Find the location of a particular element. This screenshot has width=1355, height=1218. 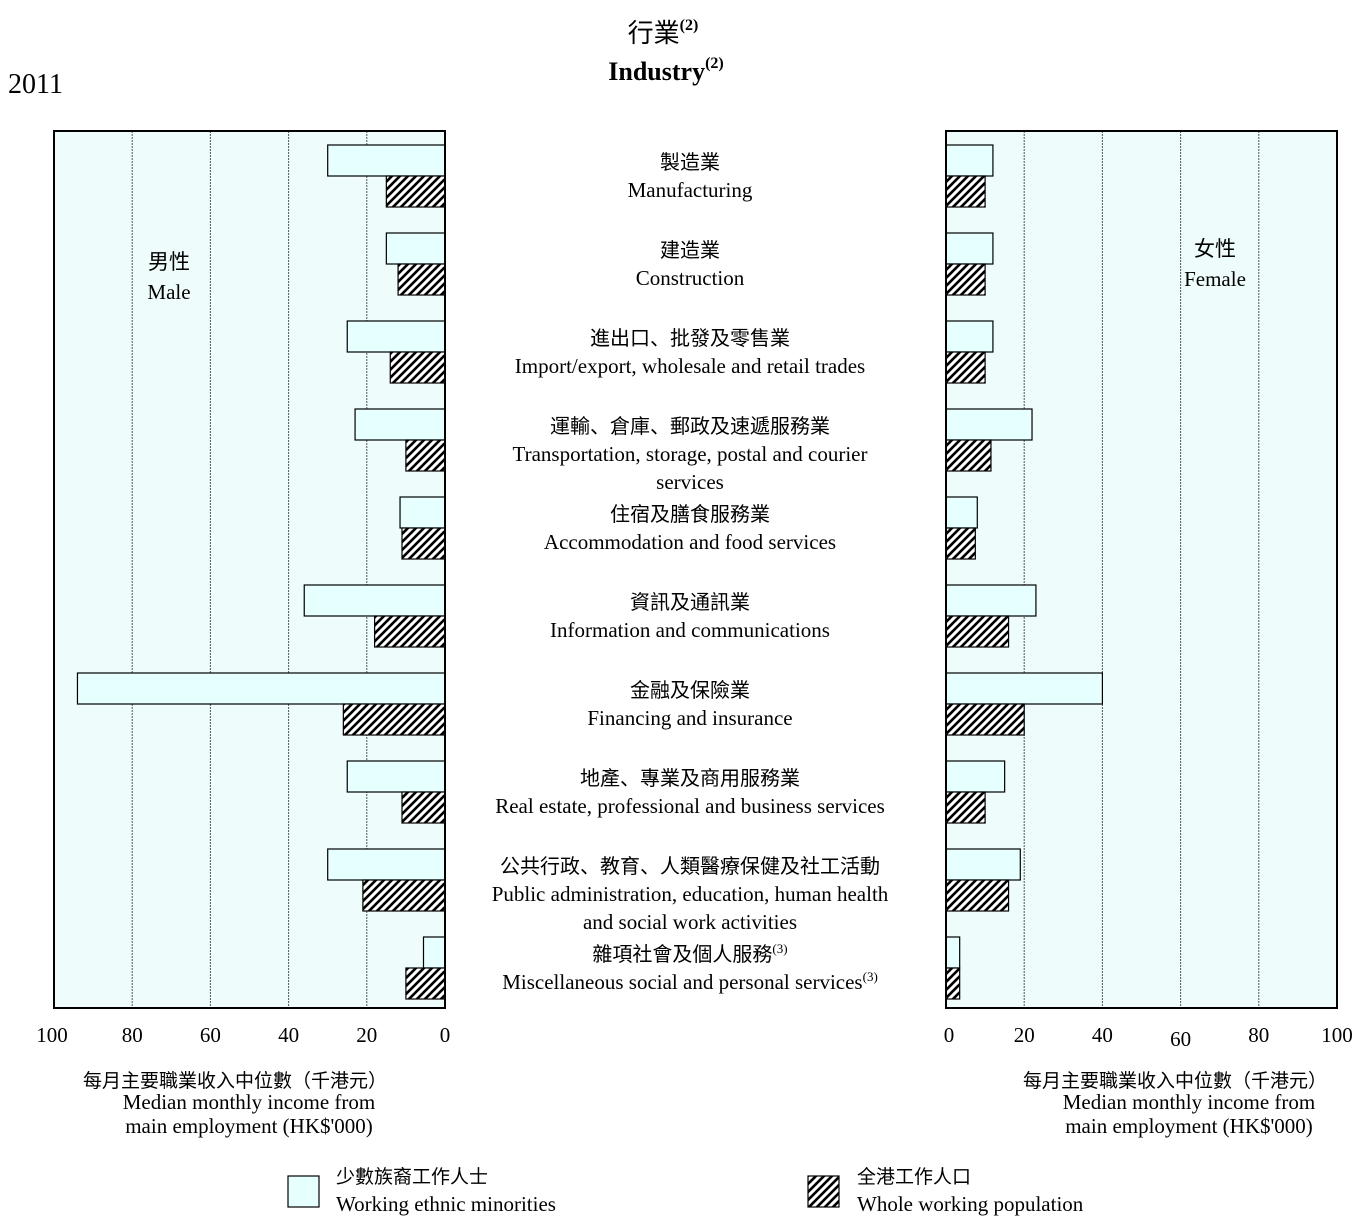

legend-swatch-whole-population is located at coordinates (823, 1191).